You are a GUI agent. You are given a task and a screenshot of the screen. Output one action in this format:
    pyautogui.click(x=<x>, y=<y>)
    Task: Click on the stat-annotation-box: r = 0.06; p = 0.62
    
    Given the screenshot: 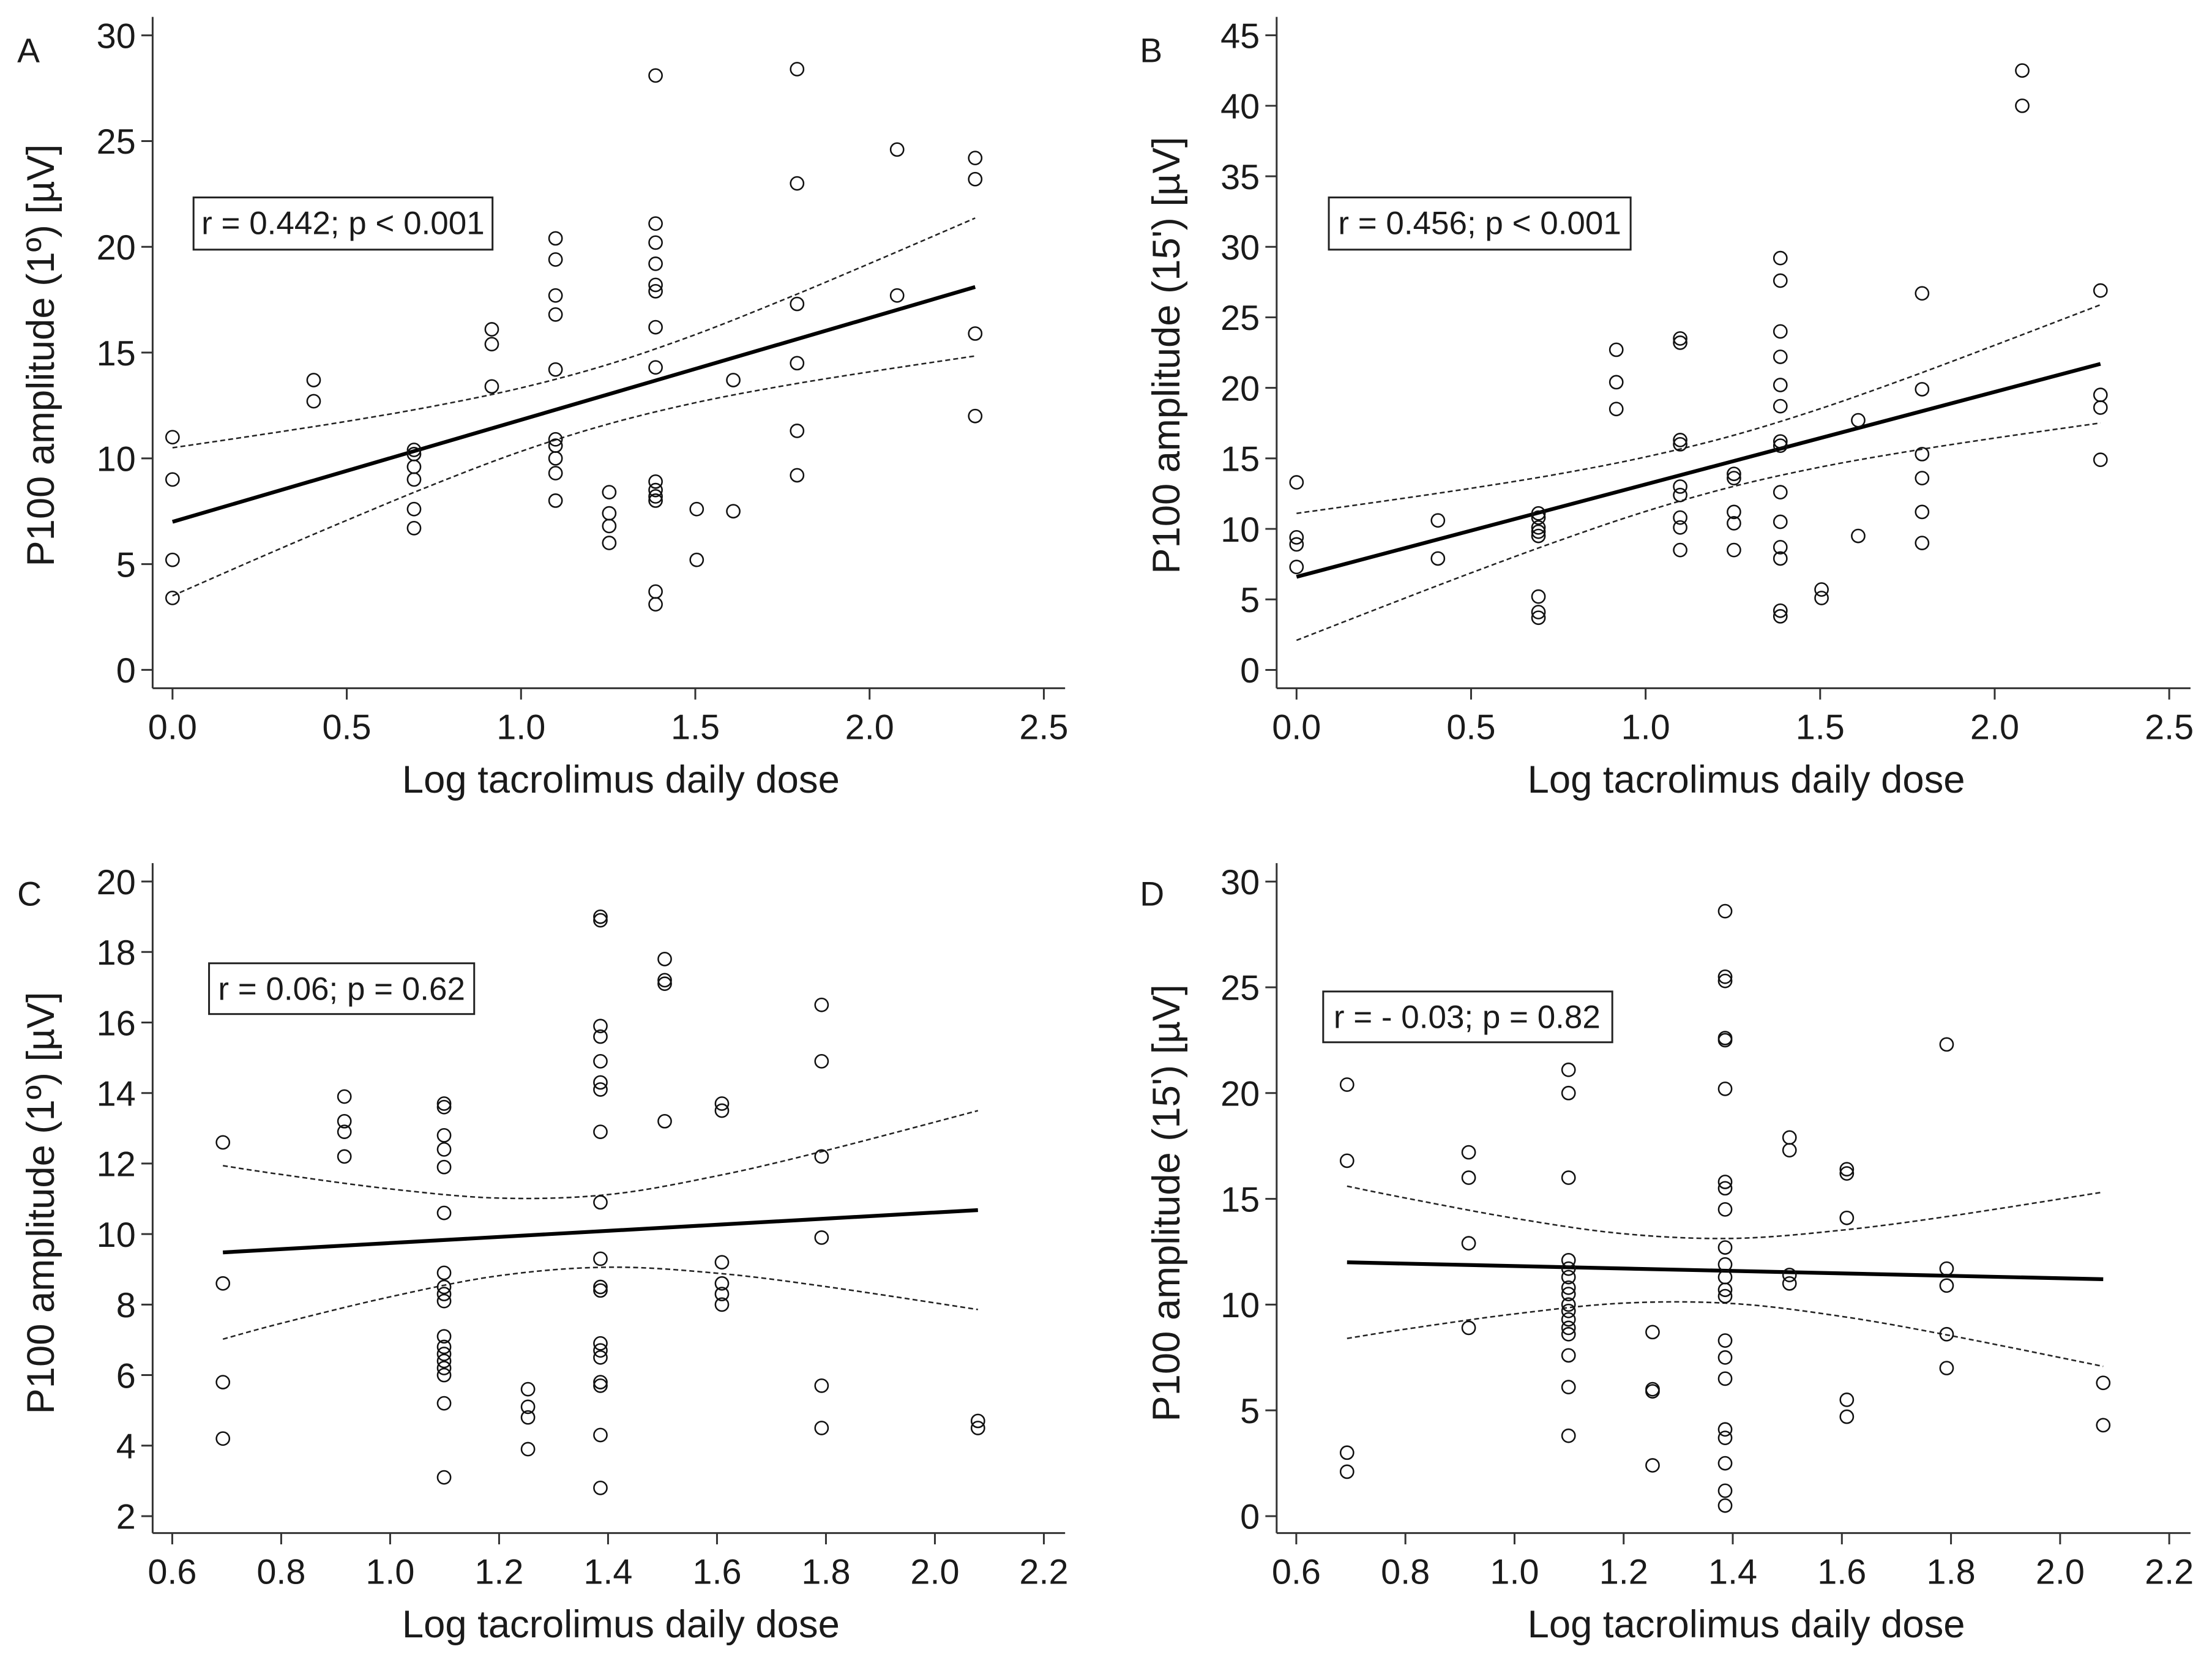 What is the action you would take?
    pyautogui.click(x=342, y=988)
    